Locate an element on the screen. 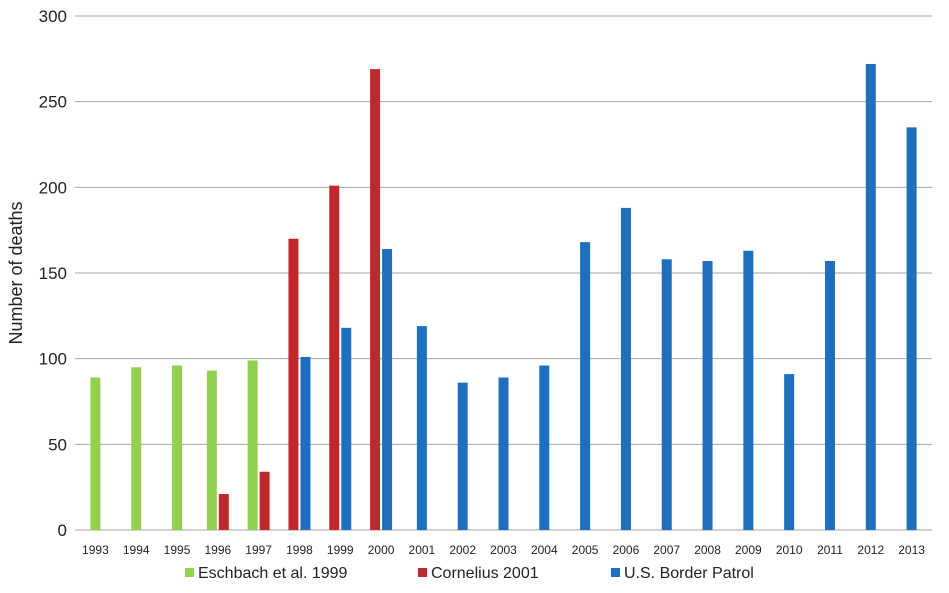 This screenshot has width=949, height=593. bar-cornelius-2001-1996 is located at coordinates (223, 512).